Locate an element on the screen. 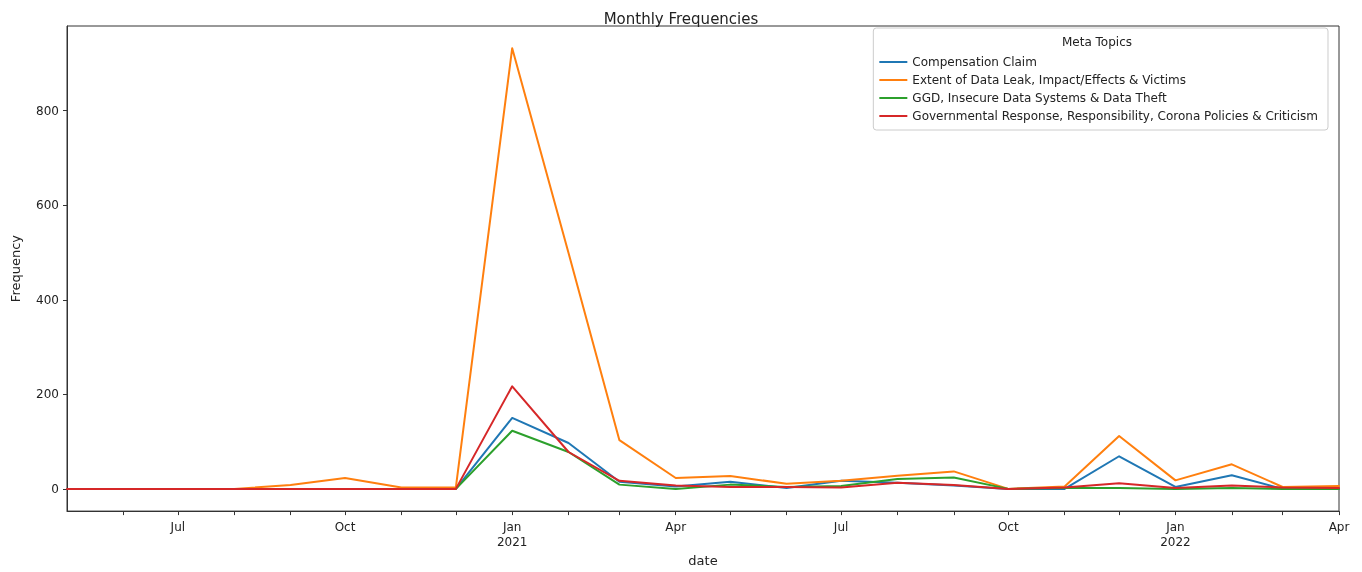  y-tick-label: 800 is located at coordinates (47, 110).